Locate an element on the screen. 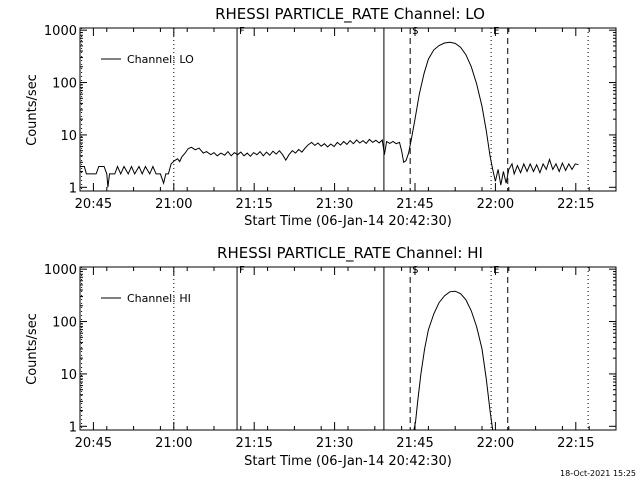 The image size is (640, 485). panel-lo-title: RHESSI PARTICLE_RATE Channel: LO is located at coordinates (350, 14).